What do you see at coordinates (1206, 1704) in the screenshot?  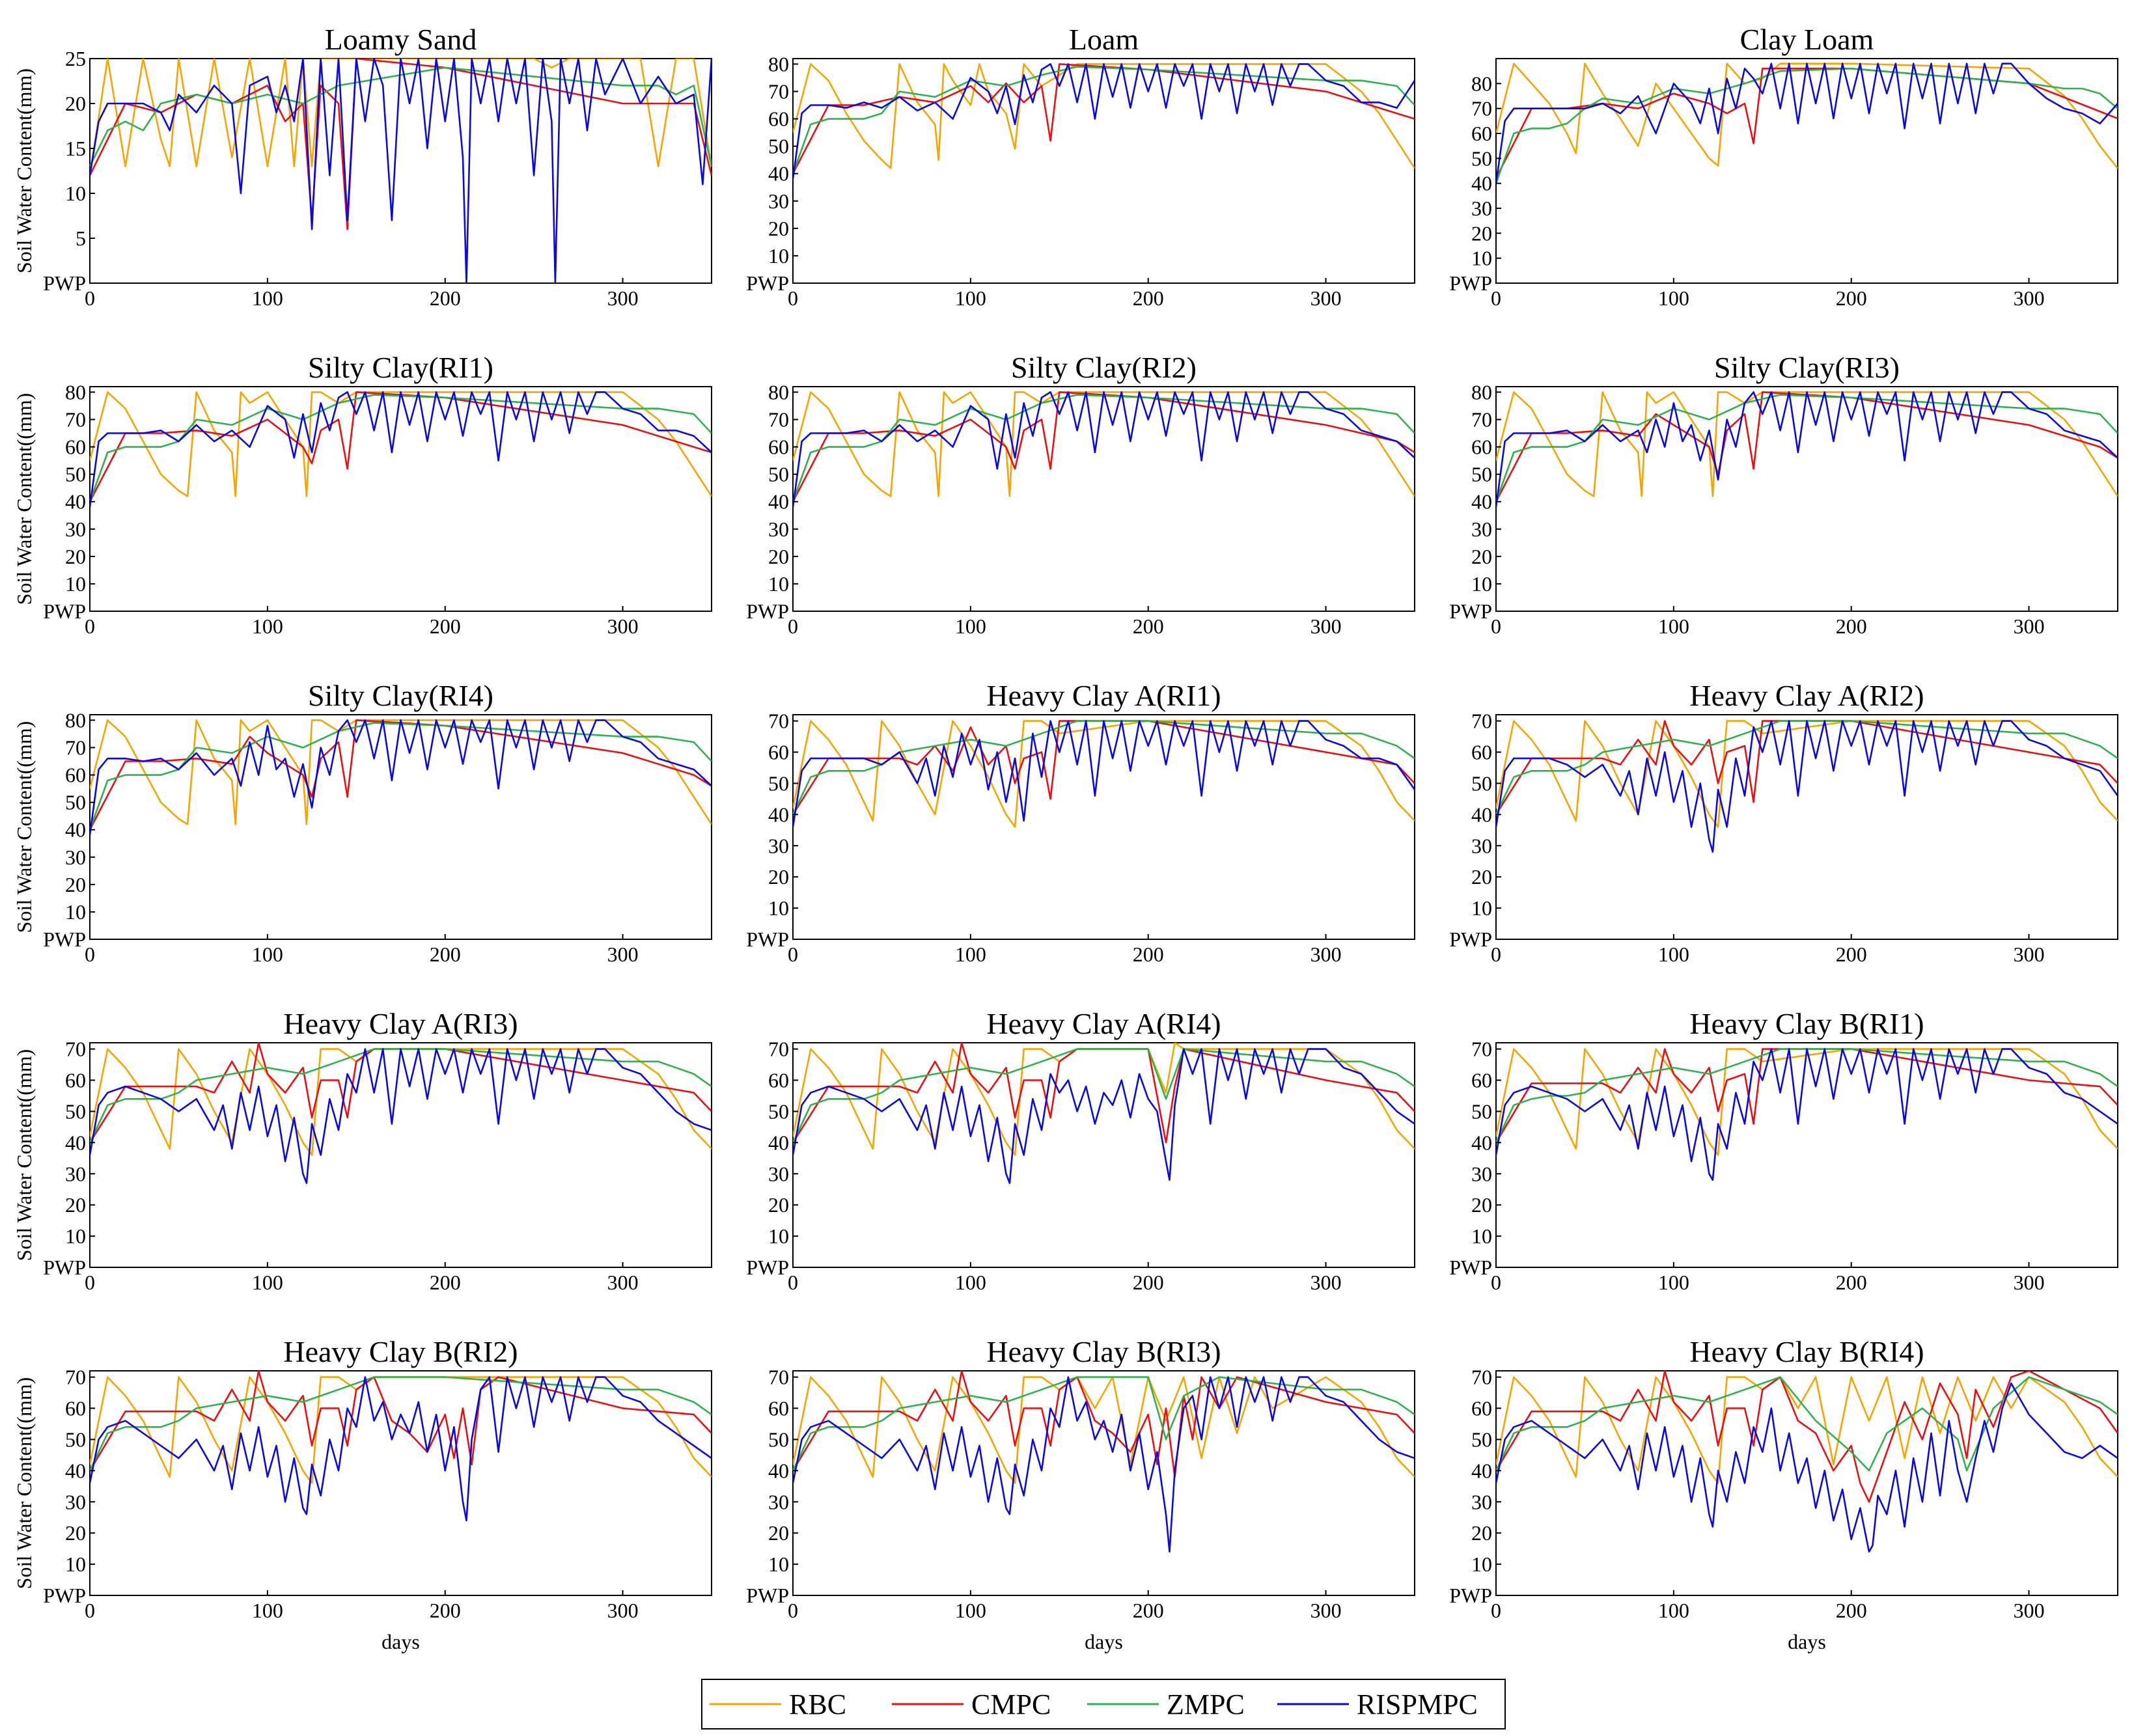 I see `legend-label-zmpc: ZMPC` at bounding box center [1206, 1704].